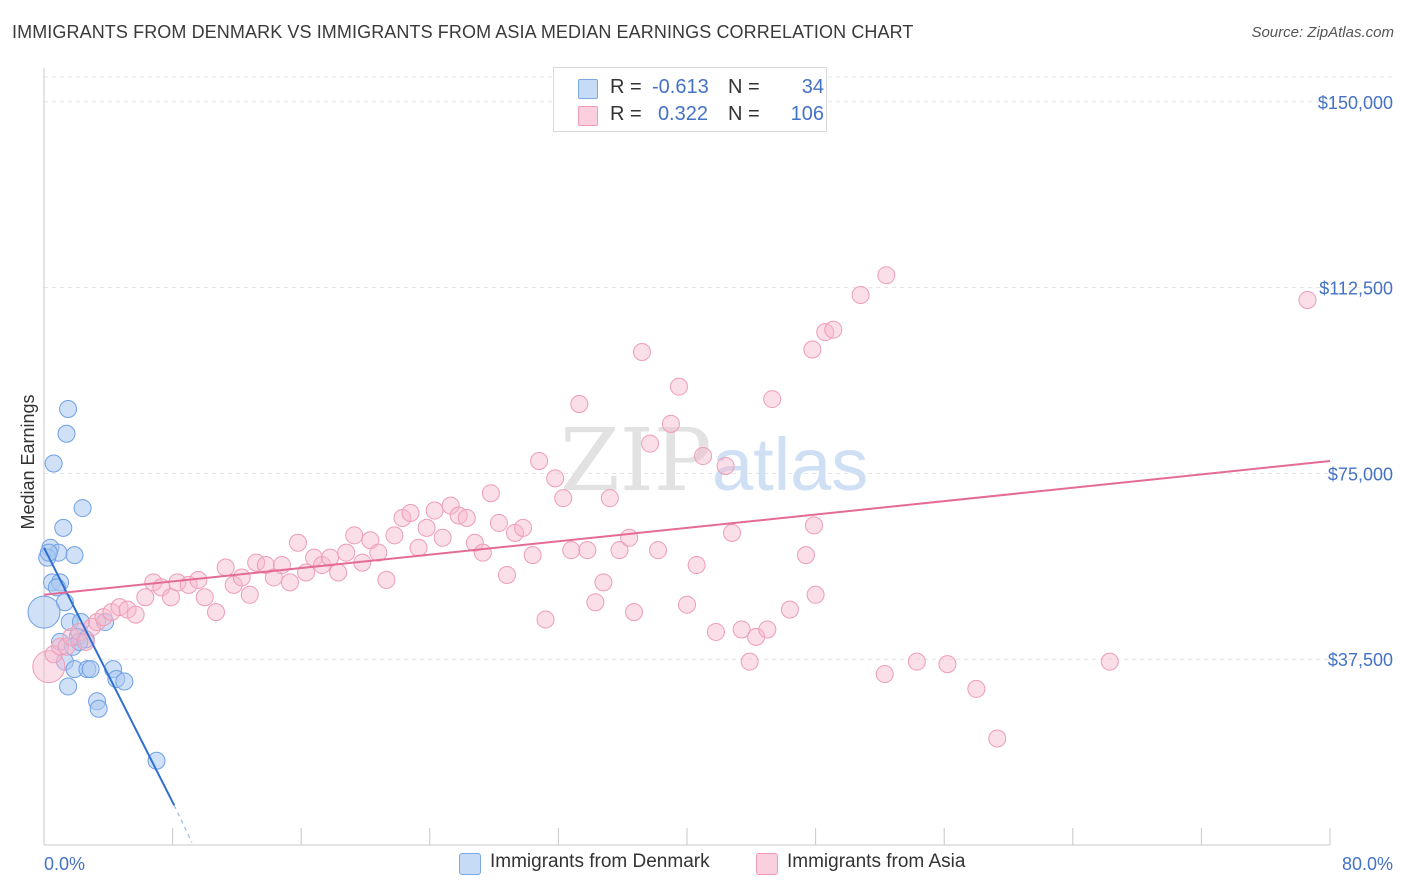  Describe the element at coordinates (812, 87) in the screenshot. I see `legend-n-value: 34` at that location.